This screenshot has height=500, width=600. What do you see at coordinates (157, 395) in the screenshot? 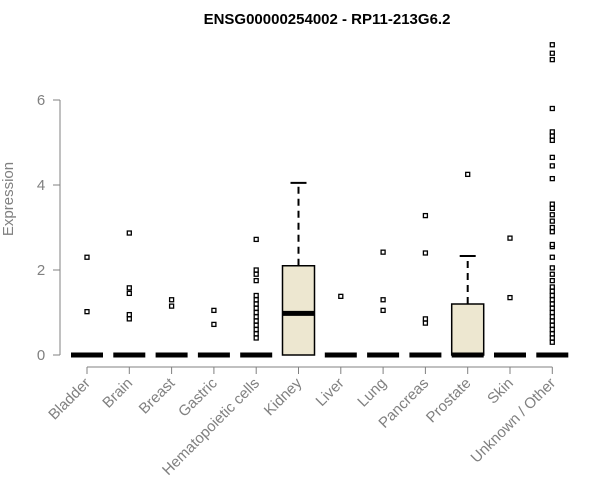
I see `x-tick-label: Breast` at bounding box center [157, 395].